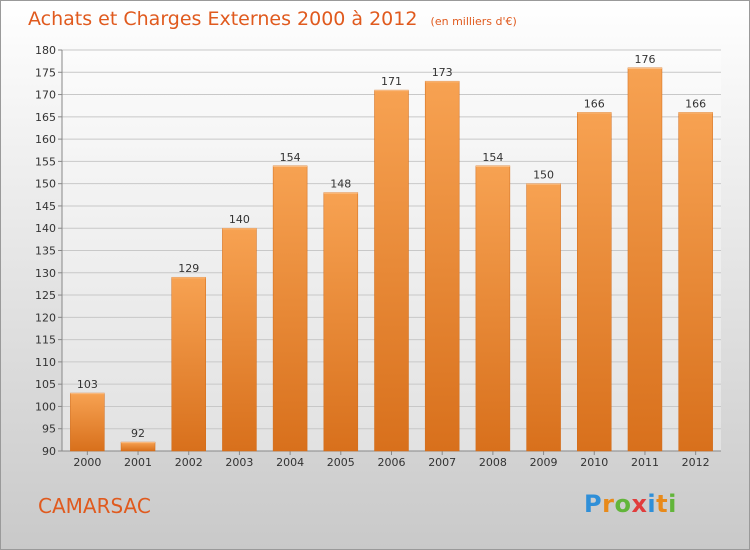 This screenshot has width=750, height=550. I want to click on x-tick-label: 2010, so click(594, 462).